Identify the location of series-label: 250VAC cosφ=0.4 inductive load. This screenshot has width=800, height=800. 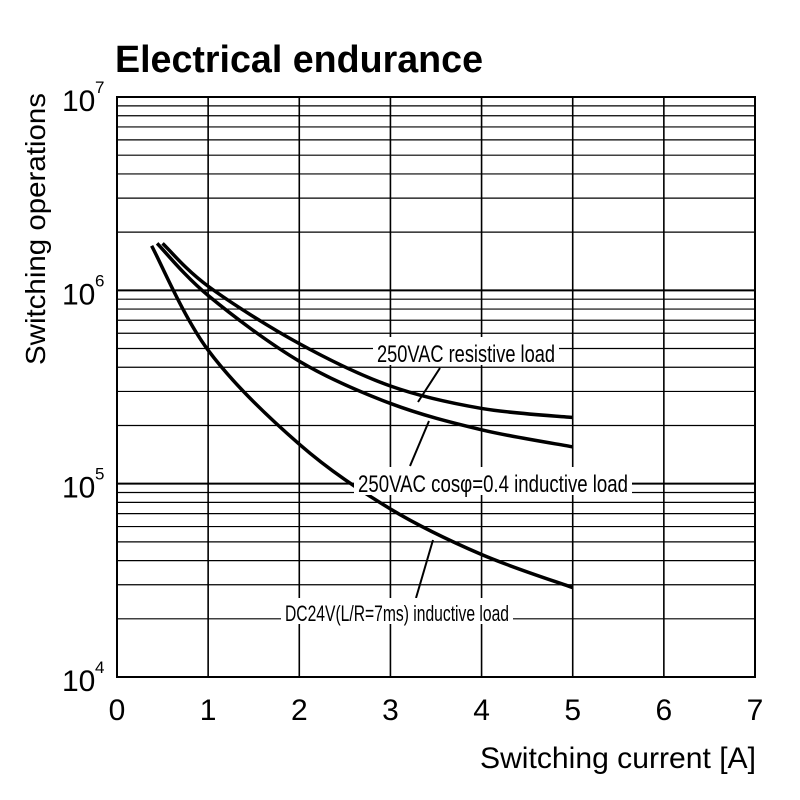
(493, 484).